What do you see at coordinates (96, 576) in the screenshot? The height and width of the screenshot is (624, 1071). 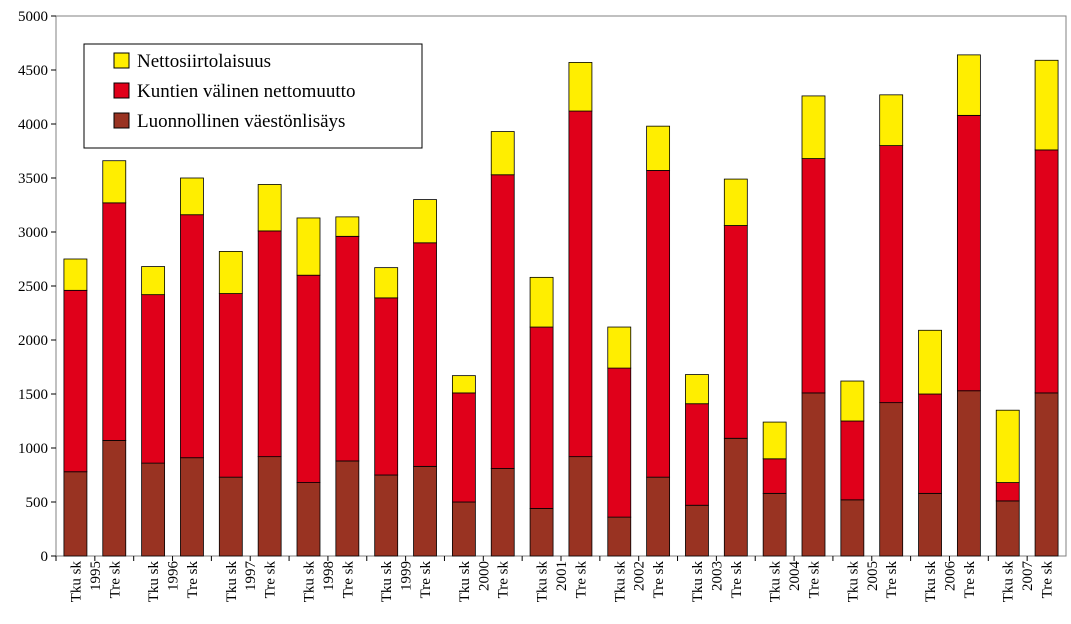 I see `x-tick-label-year: 1995` at bounding box center [96, 576].